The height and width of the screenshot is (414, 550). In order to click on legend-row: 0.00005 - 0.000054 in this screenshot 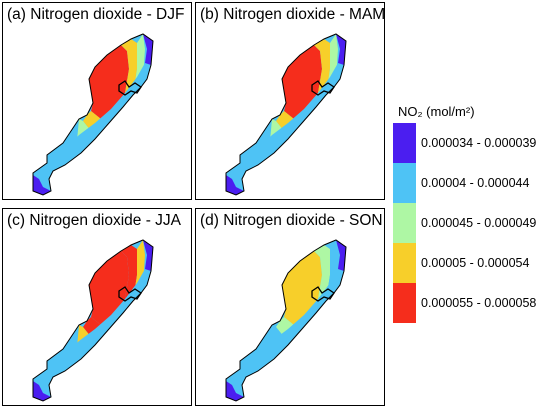, I will do `click(471, 263)`.